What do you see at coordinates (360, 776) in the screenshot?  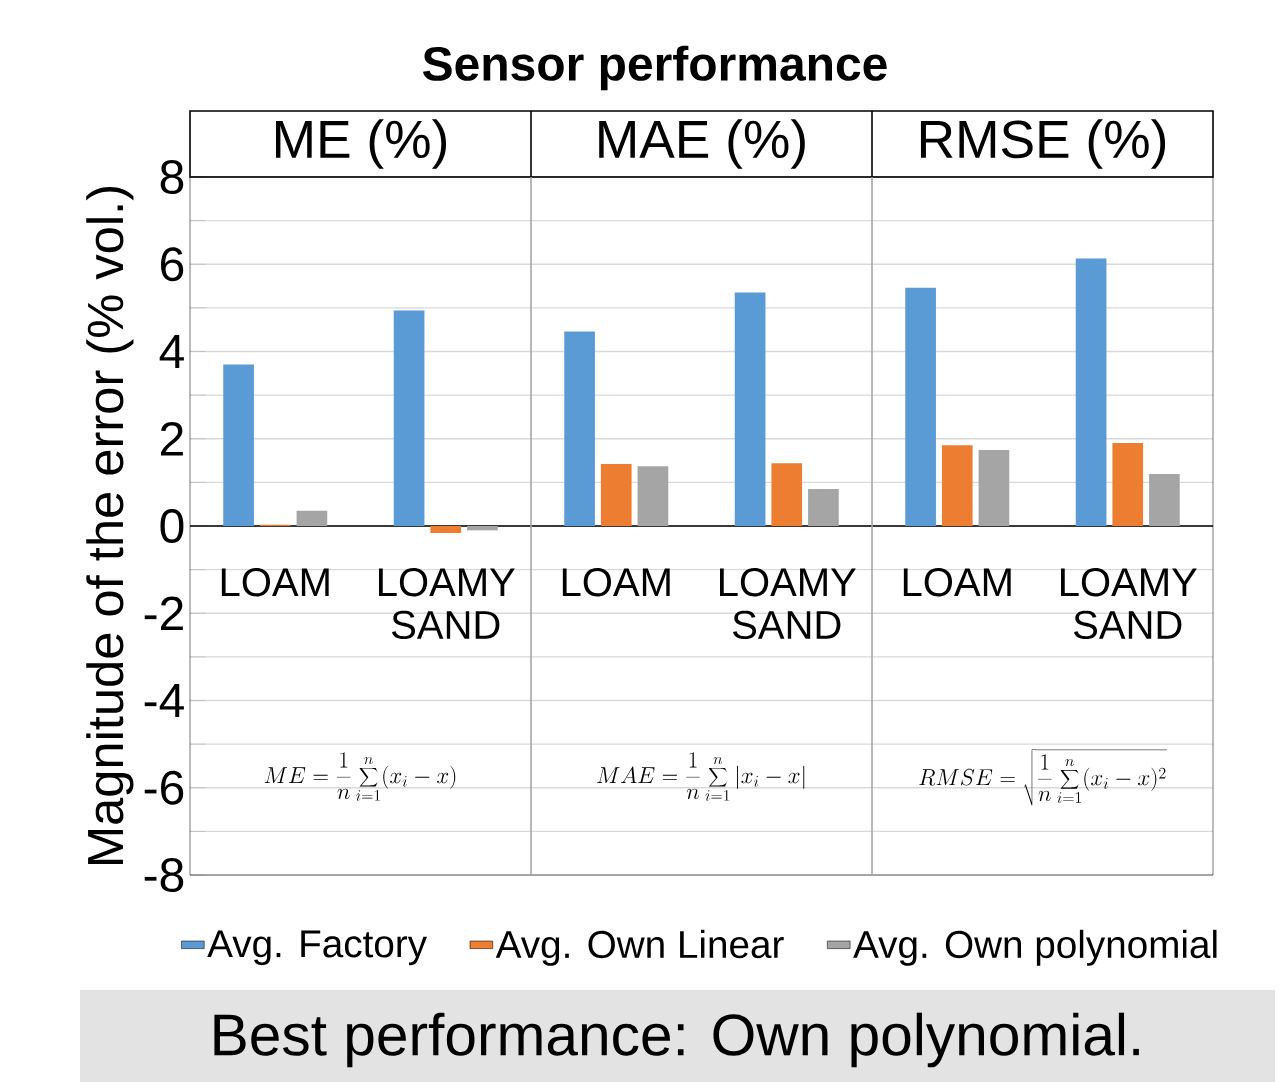 I see `annotation: $ME = \frac{1}{n}\sum_{i=1}^{n}(x_i - x)$` at bounding box center [360, 776].